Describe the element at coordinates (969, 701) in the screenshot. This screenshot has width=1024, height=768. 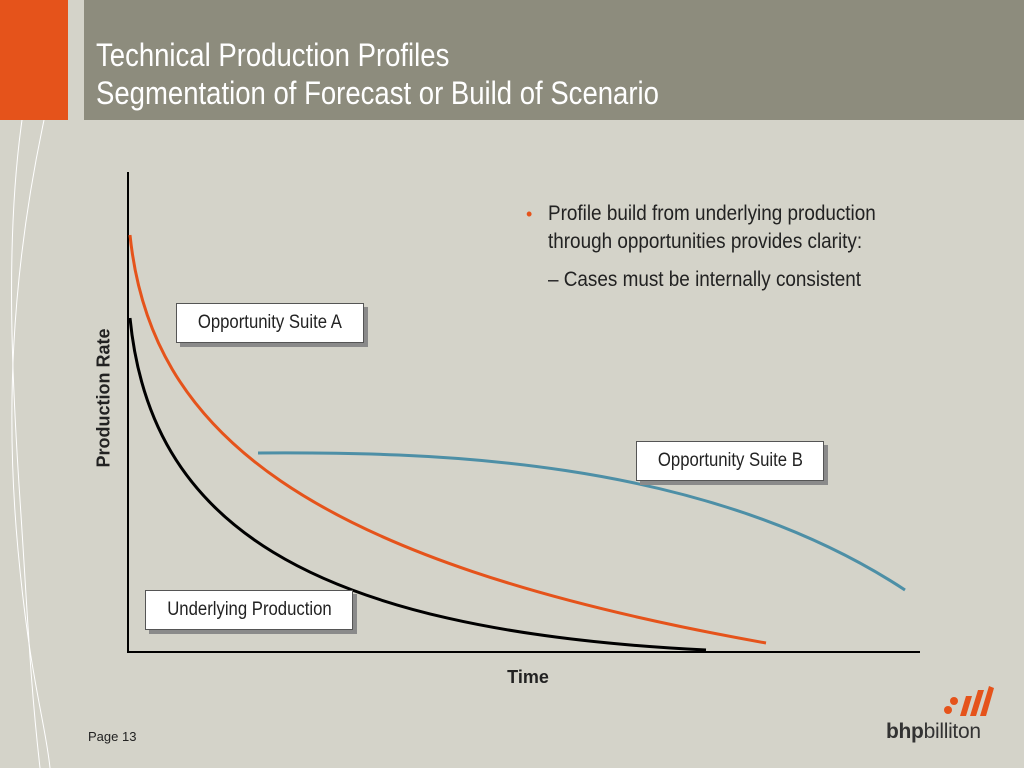
I see `logo-mark-icon` at that location.